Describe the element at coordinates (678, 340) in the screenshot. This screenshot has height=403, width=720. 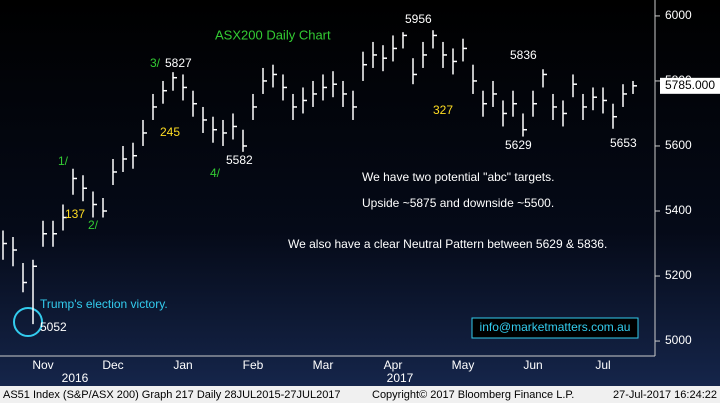
I see `y-tick-label: 5000` at that location.